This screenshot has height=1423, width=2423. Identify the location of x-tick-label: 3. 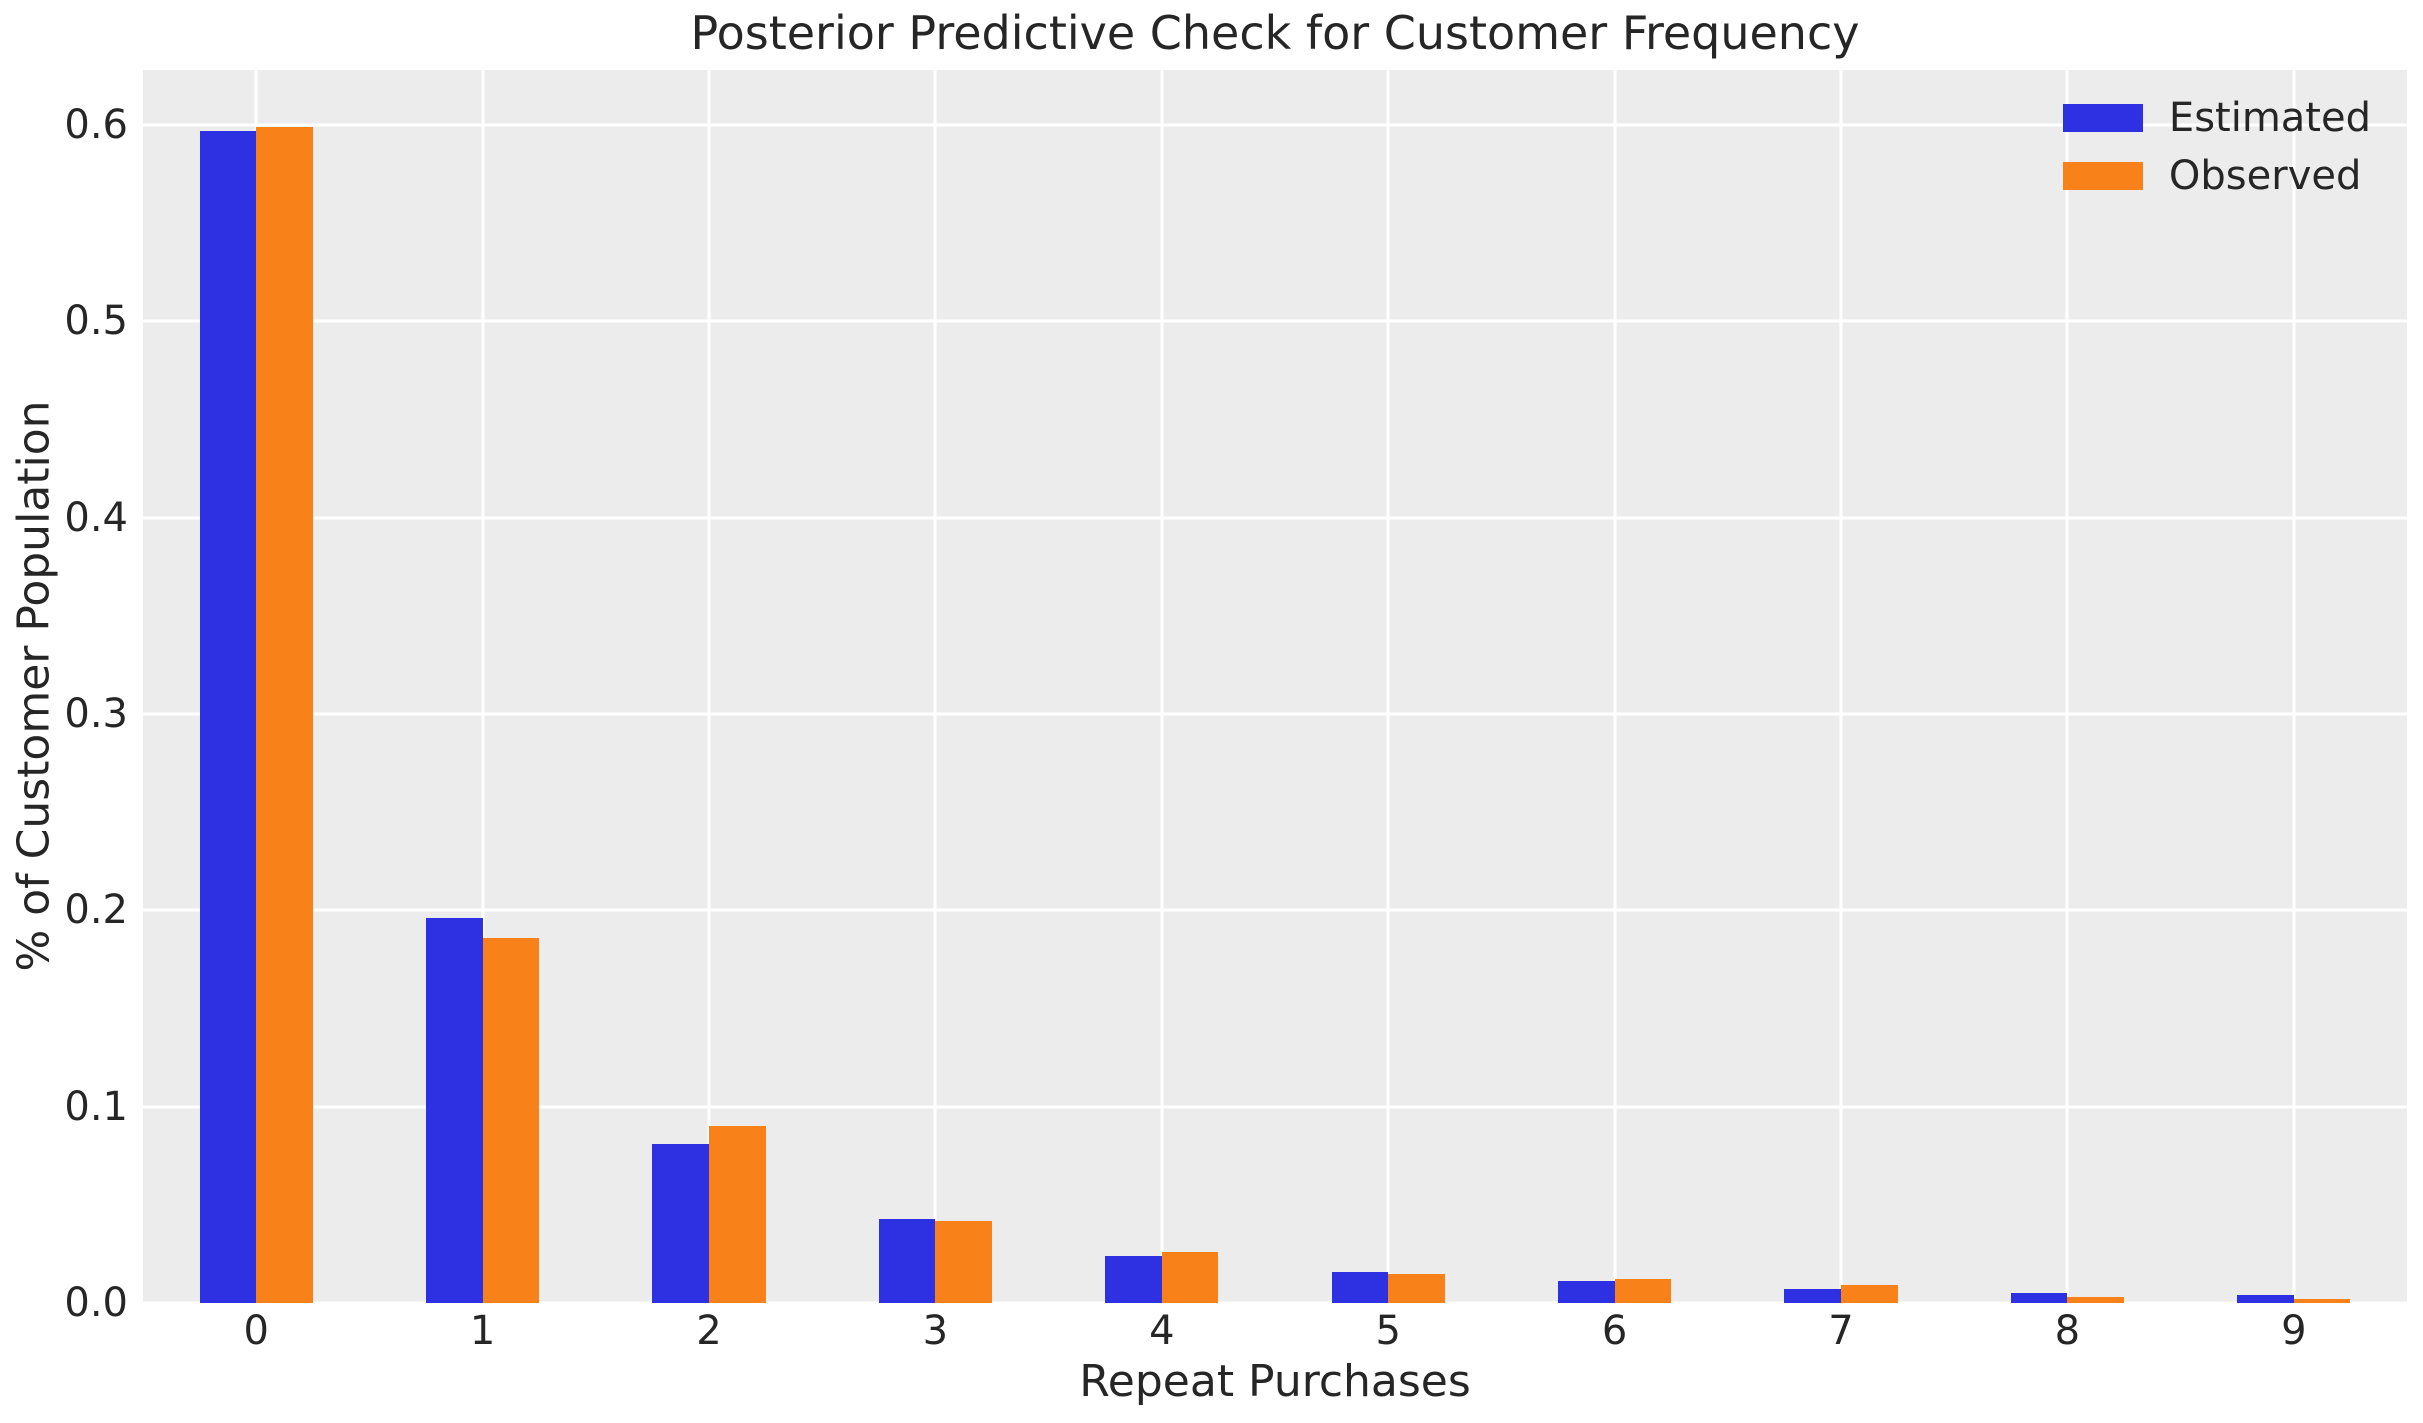
(935, 1331).